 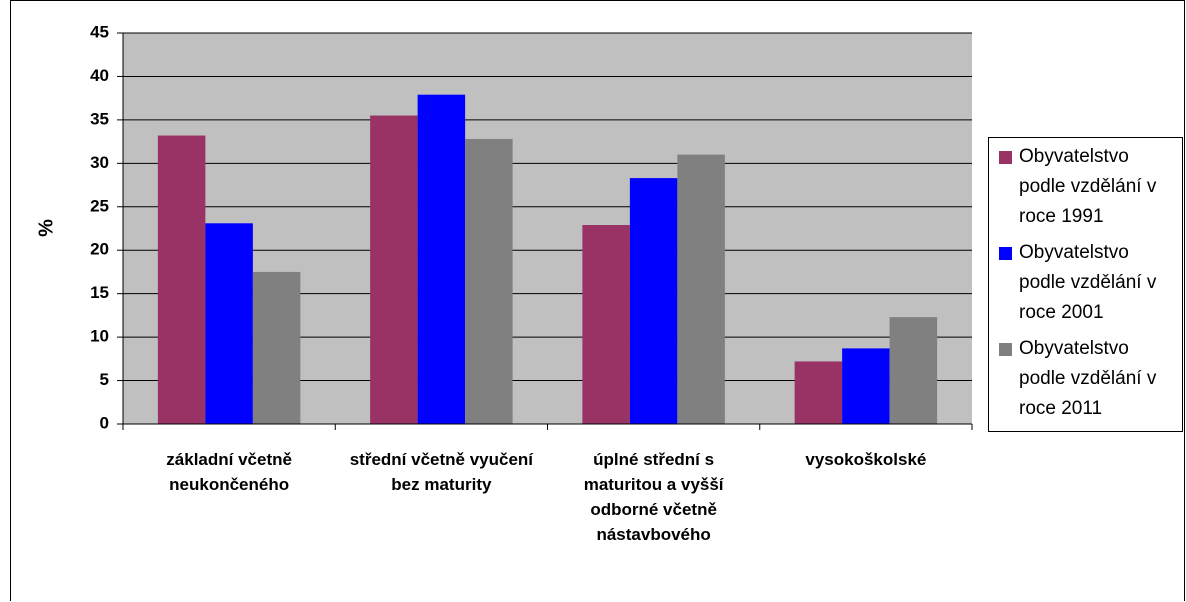 What do you see at coordinates (99, 292) in the screenshot?
I see `y-tick-label: 15` at bounding box center [99, 292].